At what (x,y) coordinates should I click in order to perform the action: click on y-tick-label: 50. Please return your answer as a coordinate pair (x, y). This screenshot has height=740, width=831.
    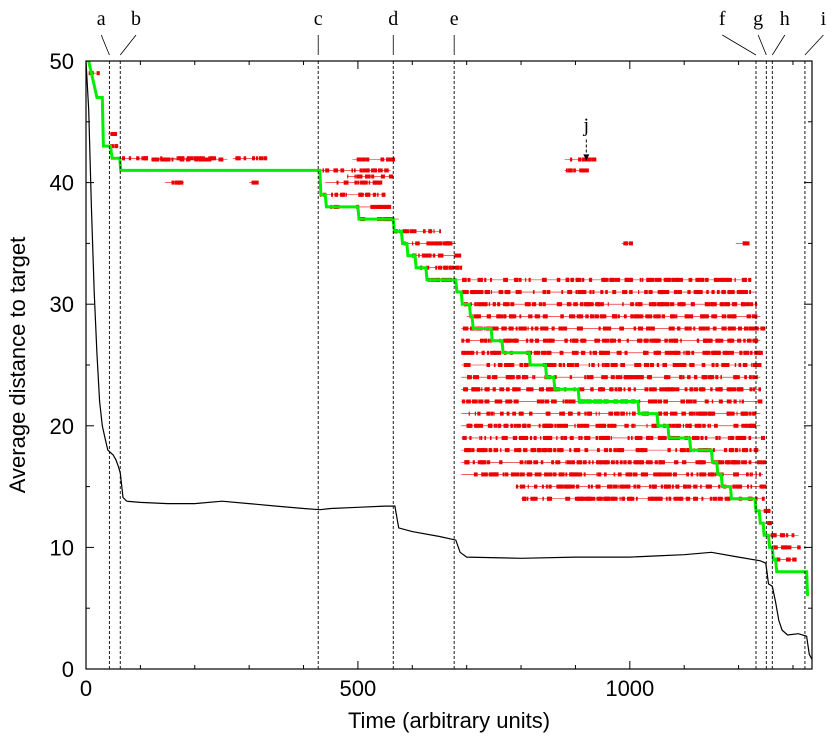
    Looking at the image, I should click on (62, 61).